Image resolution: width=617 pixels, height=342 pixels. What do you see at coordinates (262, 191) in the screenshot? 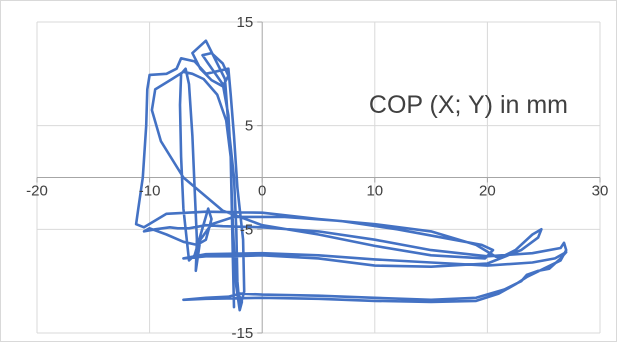
I see `x-tick-label: 0` at bounding box center [262, 191].